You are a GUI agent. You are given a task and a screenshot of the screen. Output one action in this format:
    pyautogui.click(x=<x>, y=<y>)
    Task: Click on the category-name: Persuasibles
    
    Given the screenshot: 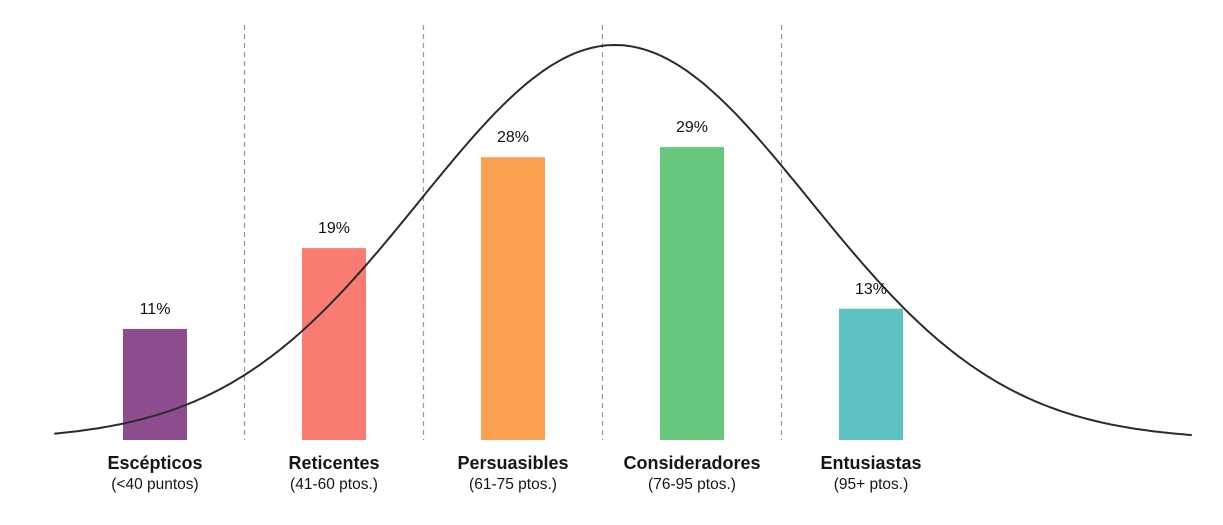 What is the action you would take?
    pyautogui.click(x=513, y=463)
    